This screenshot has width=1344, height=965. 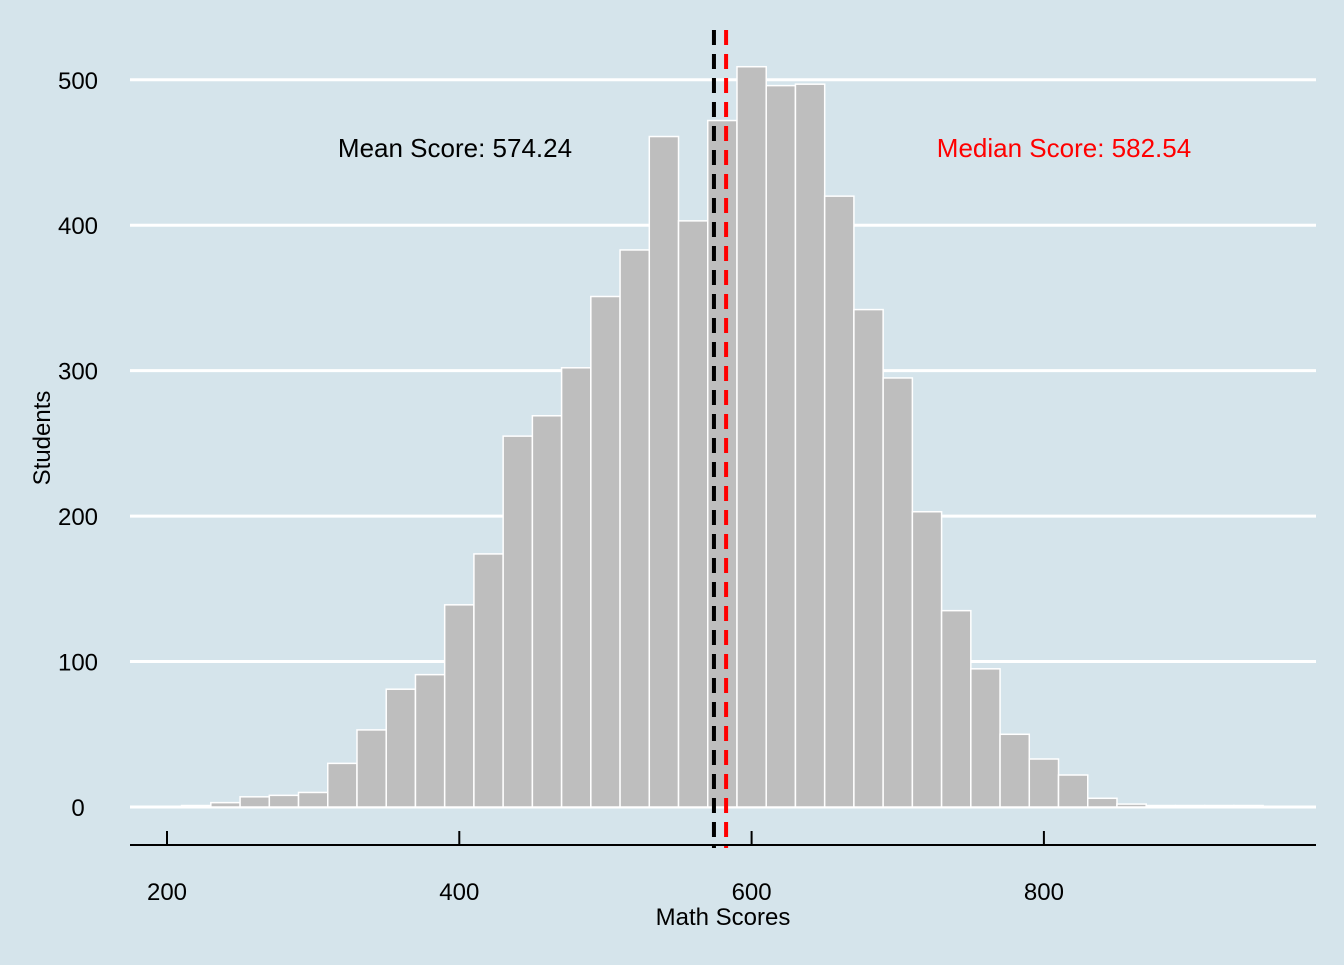 What do you see at coordinates (1064, 148) in the screenshot?
I see `median-annotation: Median Score: 582.54` at bounding box center [1064, 148].